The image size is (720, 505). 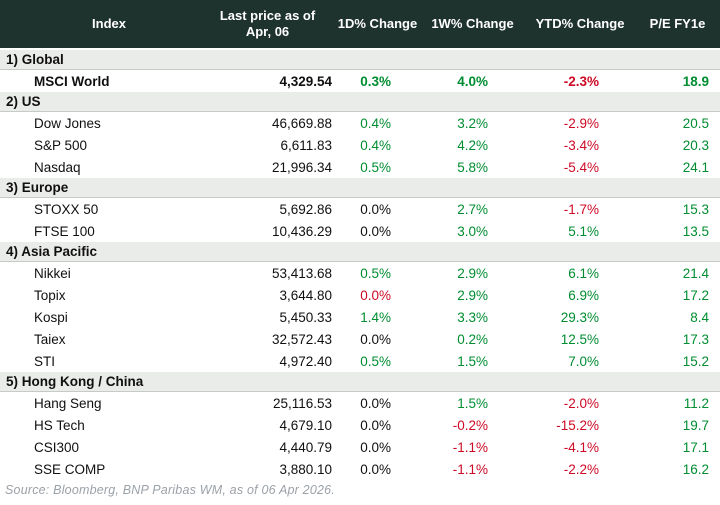 What do you see at coordinates (581, 209) in the screenshot?
I see `ytd-change-cell: -1.7%` at bounding box center [581, 209].